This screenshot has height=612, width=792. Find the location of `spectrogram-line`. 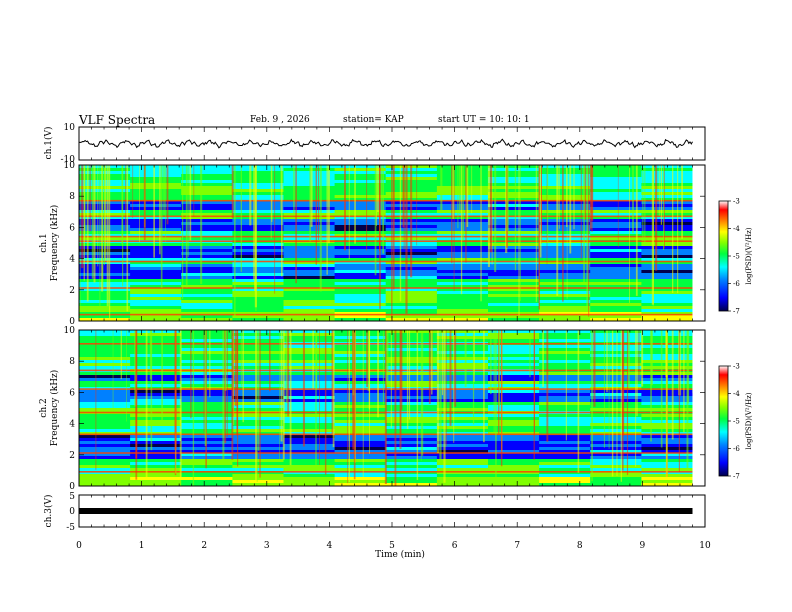

spectrogram-line is located at coordinates (386, 241).